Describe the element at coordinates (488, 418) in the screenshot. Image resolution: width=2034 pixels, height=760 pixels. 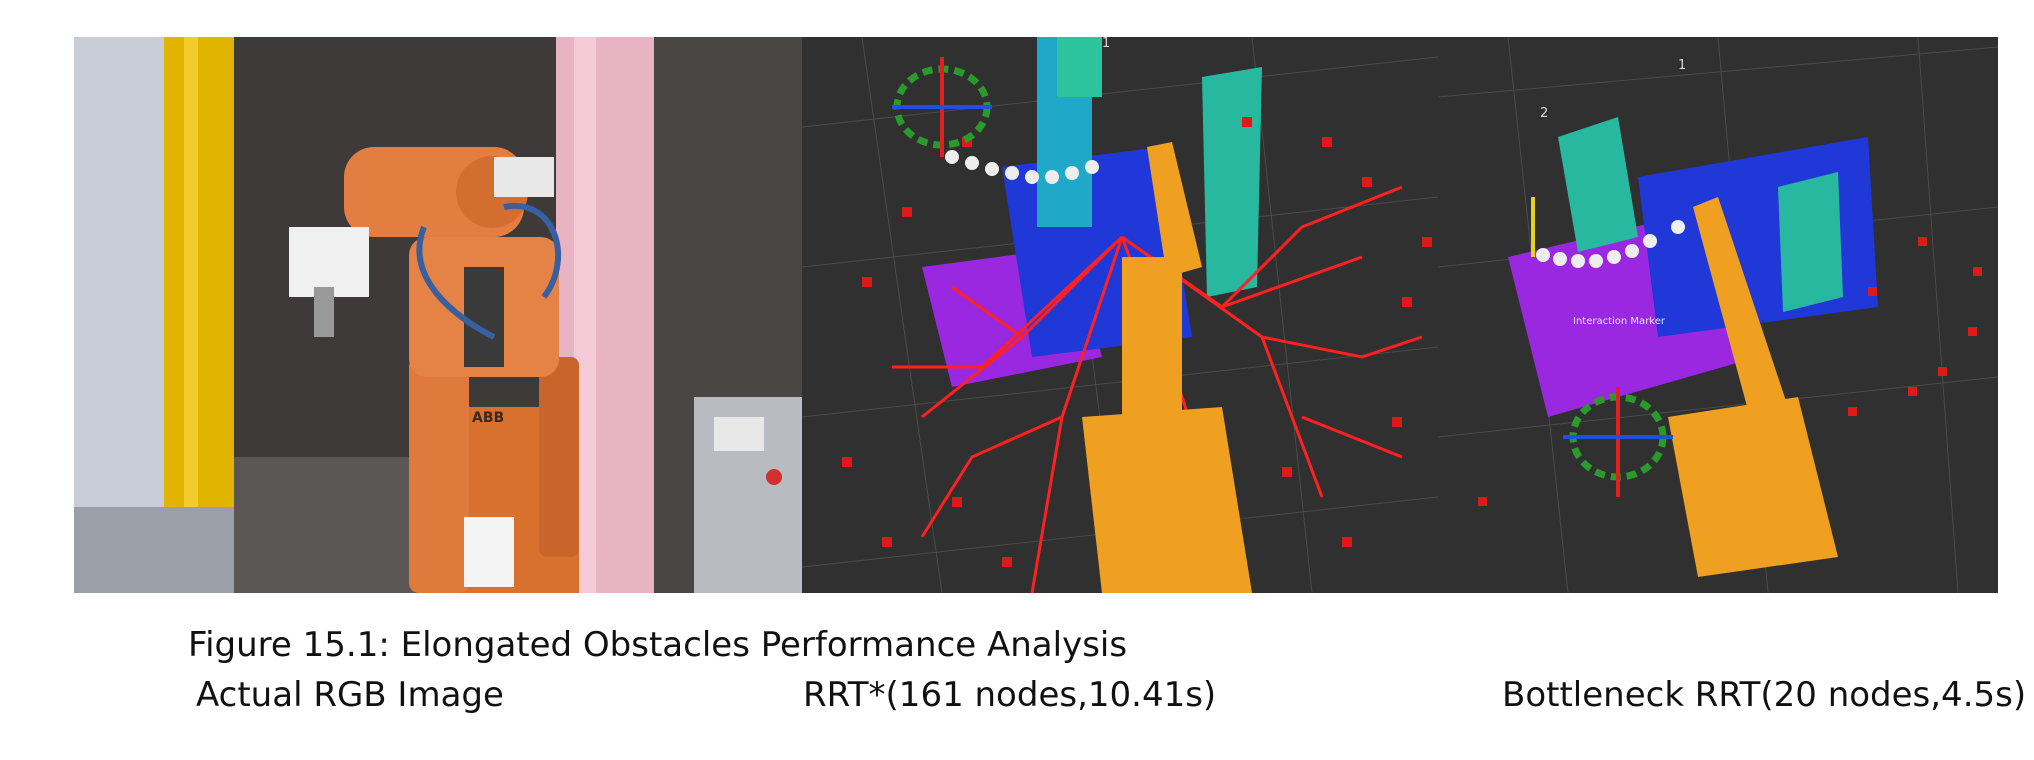
I see `abb-logo: ABB` at that location.